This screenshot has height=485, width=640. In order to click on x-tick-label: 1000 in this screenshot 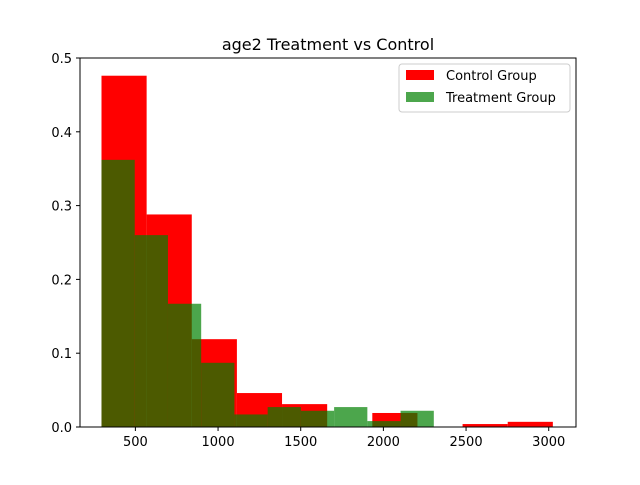, I will do `click(218, 442)`.